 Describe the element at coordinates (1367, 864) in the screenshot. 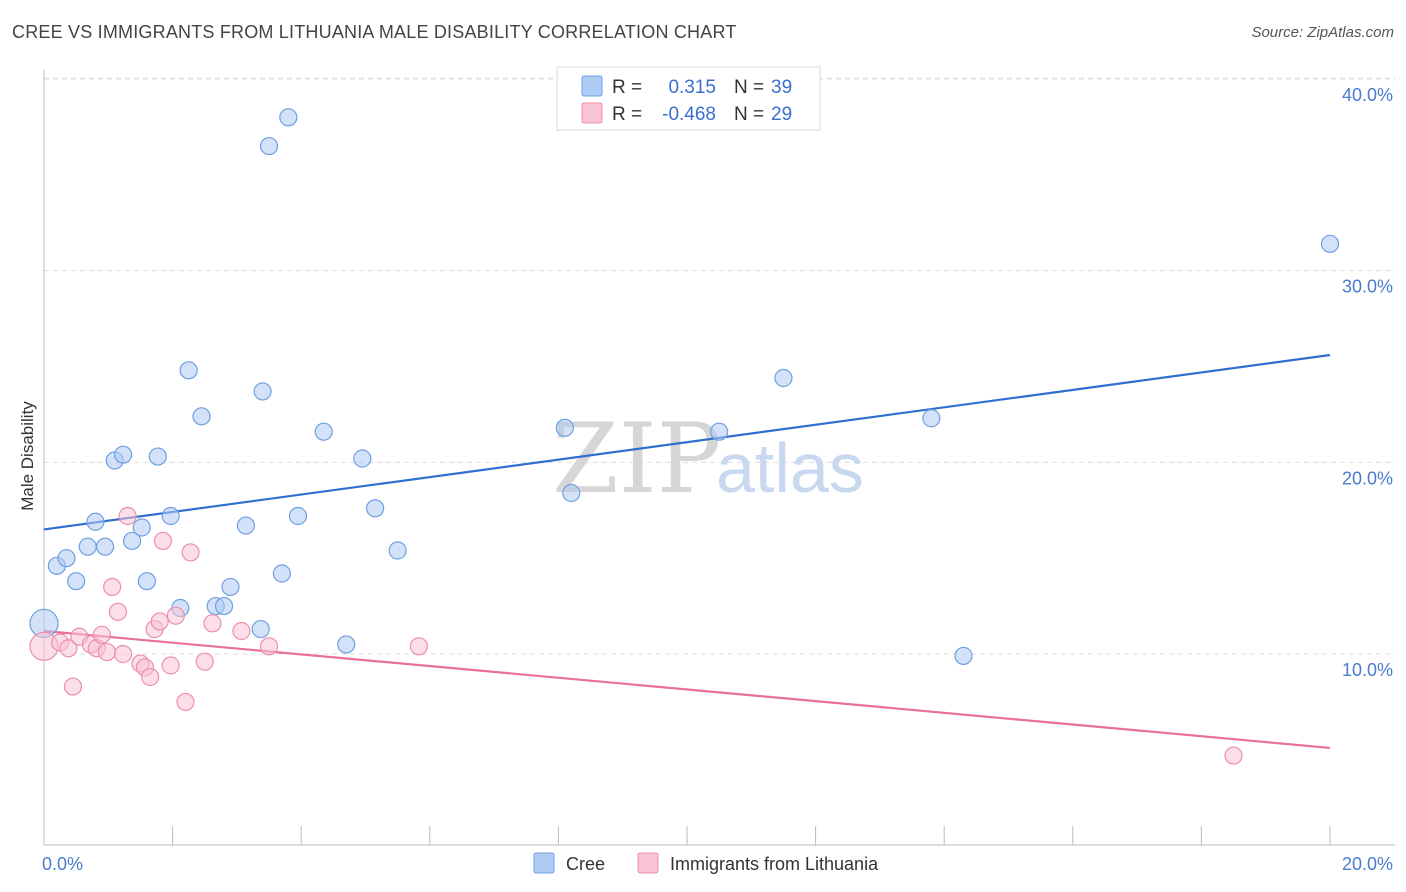

I see `x-tick-label-1: 20.0%` at that location.